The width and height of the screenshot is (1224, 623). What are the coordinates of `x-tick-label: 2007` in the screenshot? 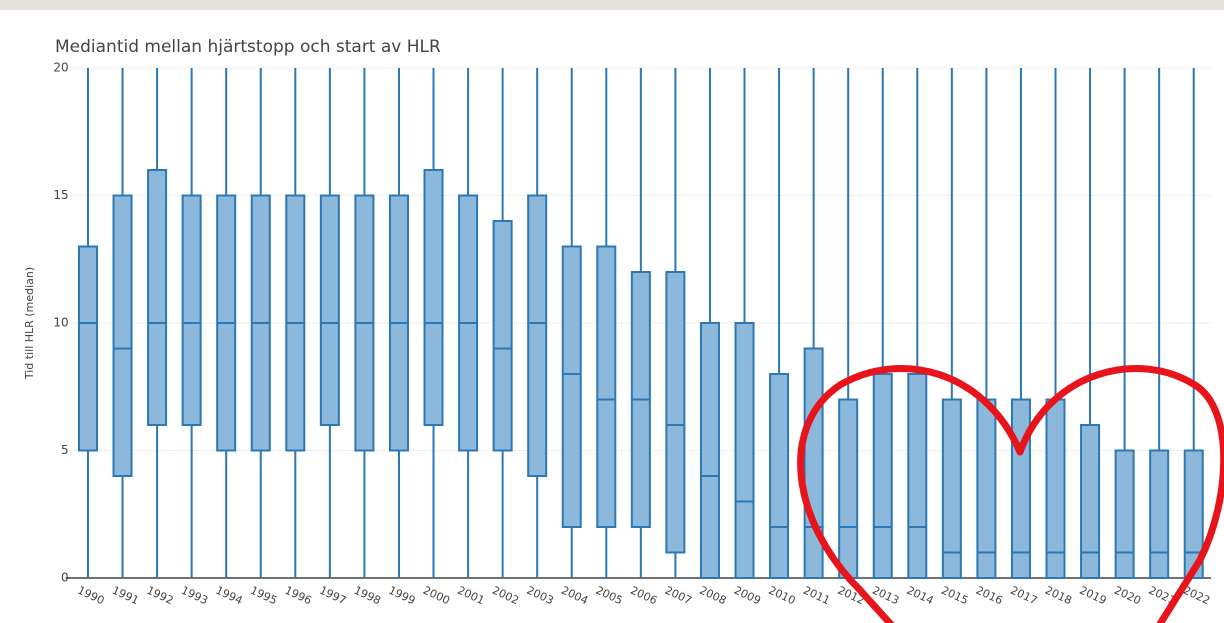 It's located at (678, 596).